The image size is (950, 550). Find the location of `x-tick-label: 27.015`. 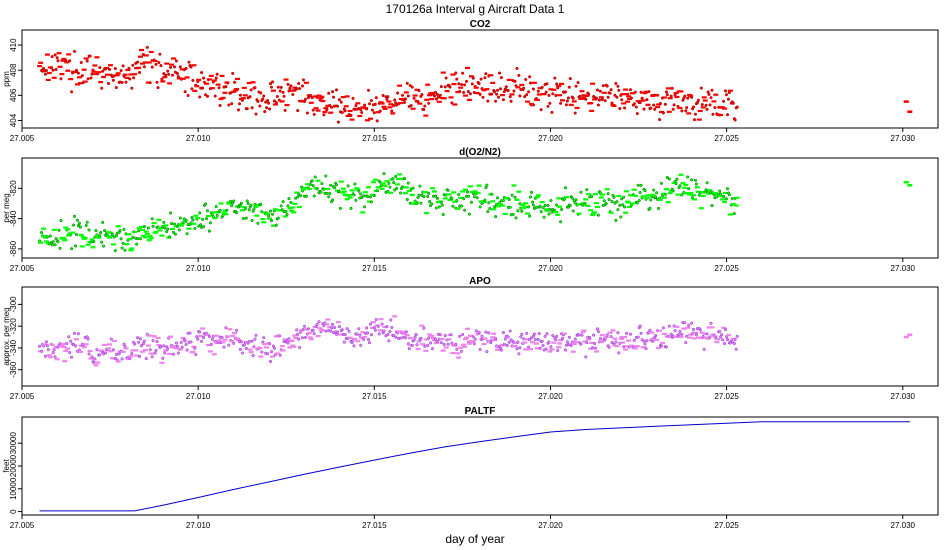

x-tick-label: 27.015 is located at coordinates (374, 396).